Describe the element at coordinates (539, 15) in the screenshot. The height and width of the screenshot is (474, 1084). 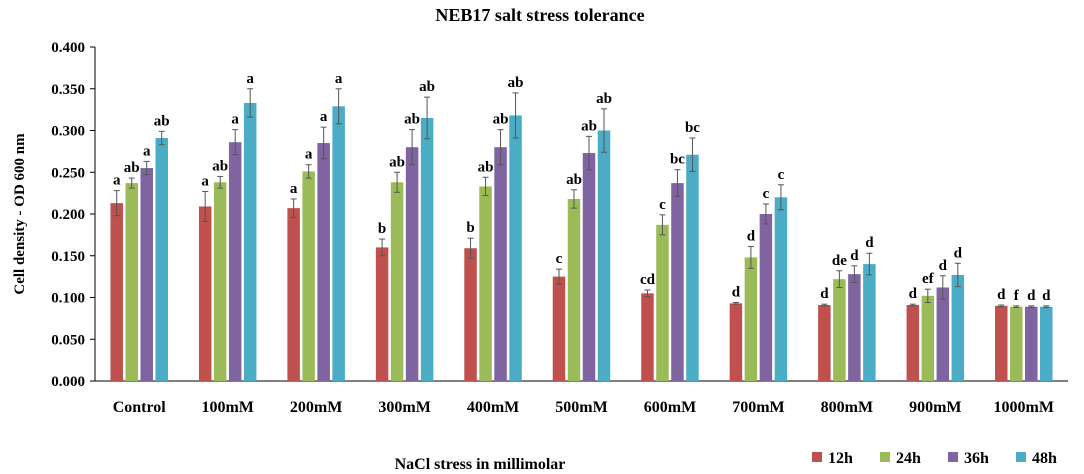
I see `chart-title: NEB17 salt stress tolerance` at that location.